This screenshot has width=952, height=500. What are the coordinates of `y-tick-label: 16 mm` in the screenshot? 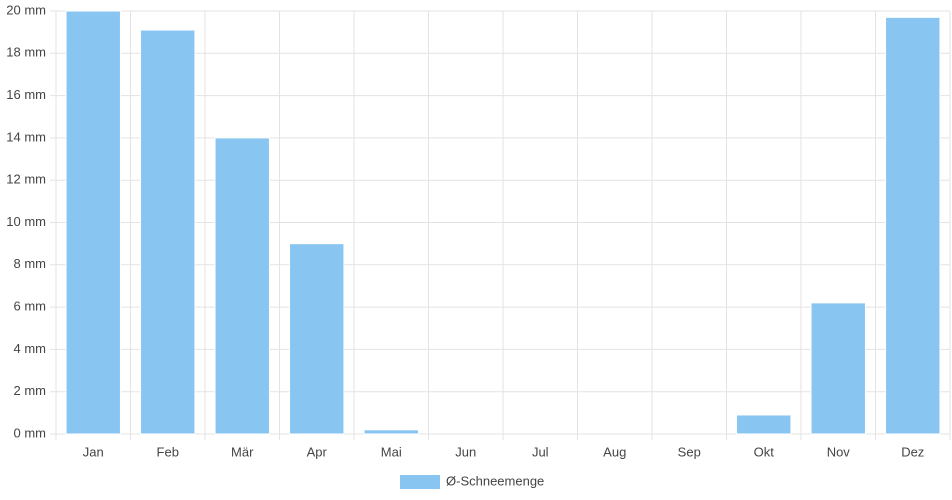 It's located at (26, 94).